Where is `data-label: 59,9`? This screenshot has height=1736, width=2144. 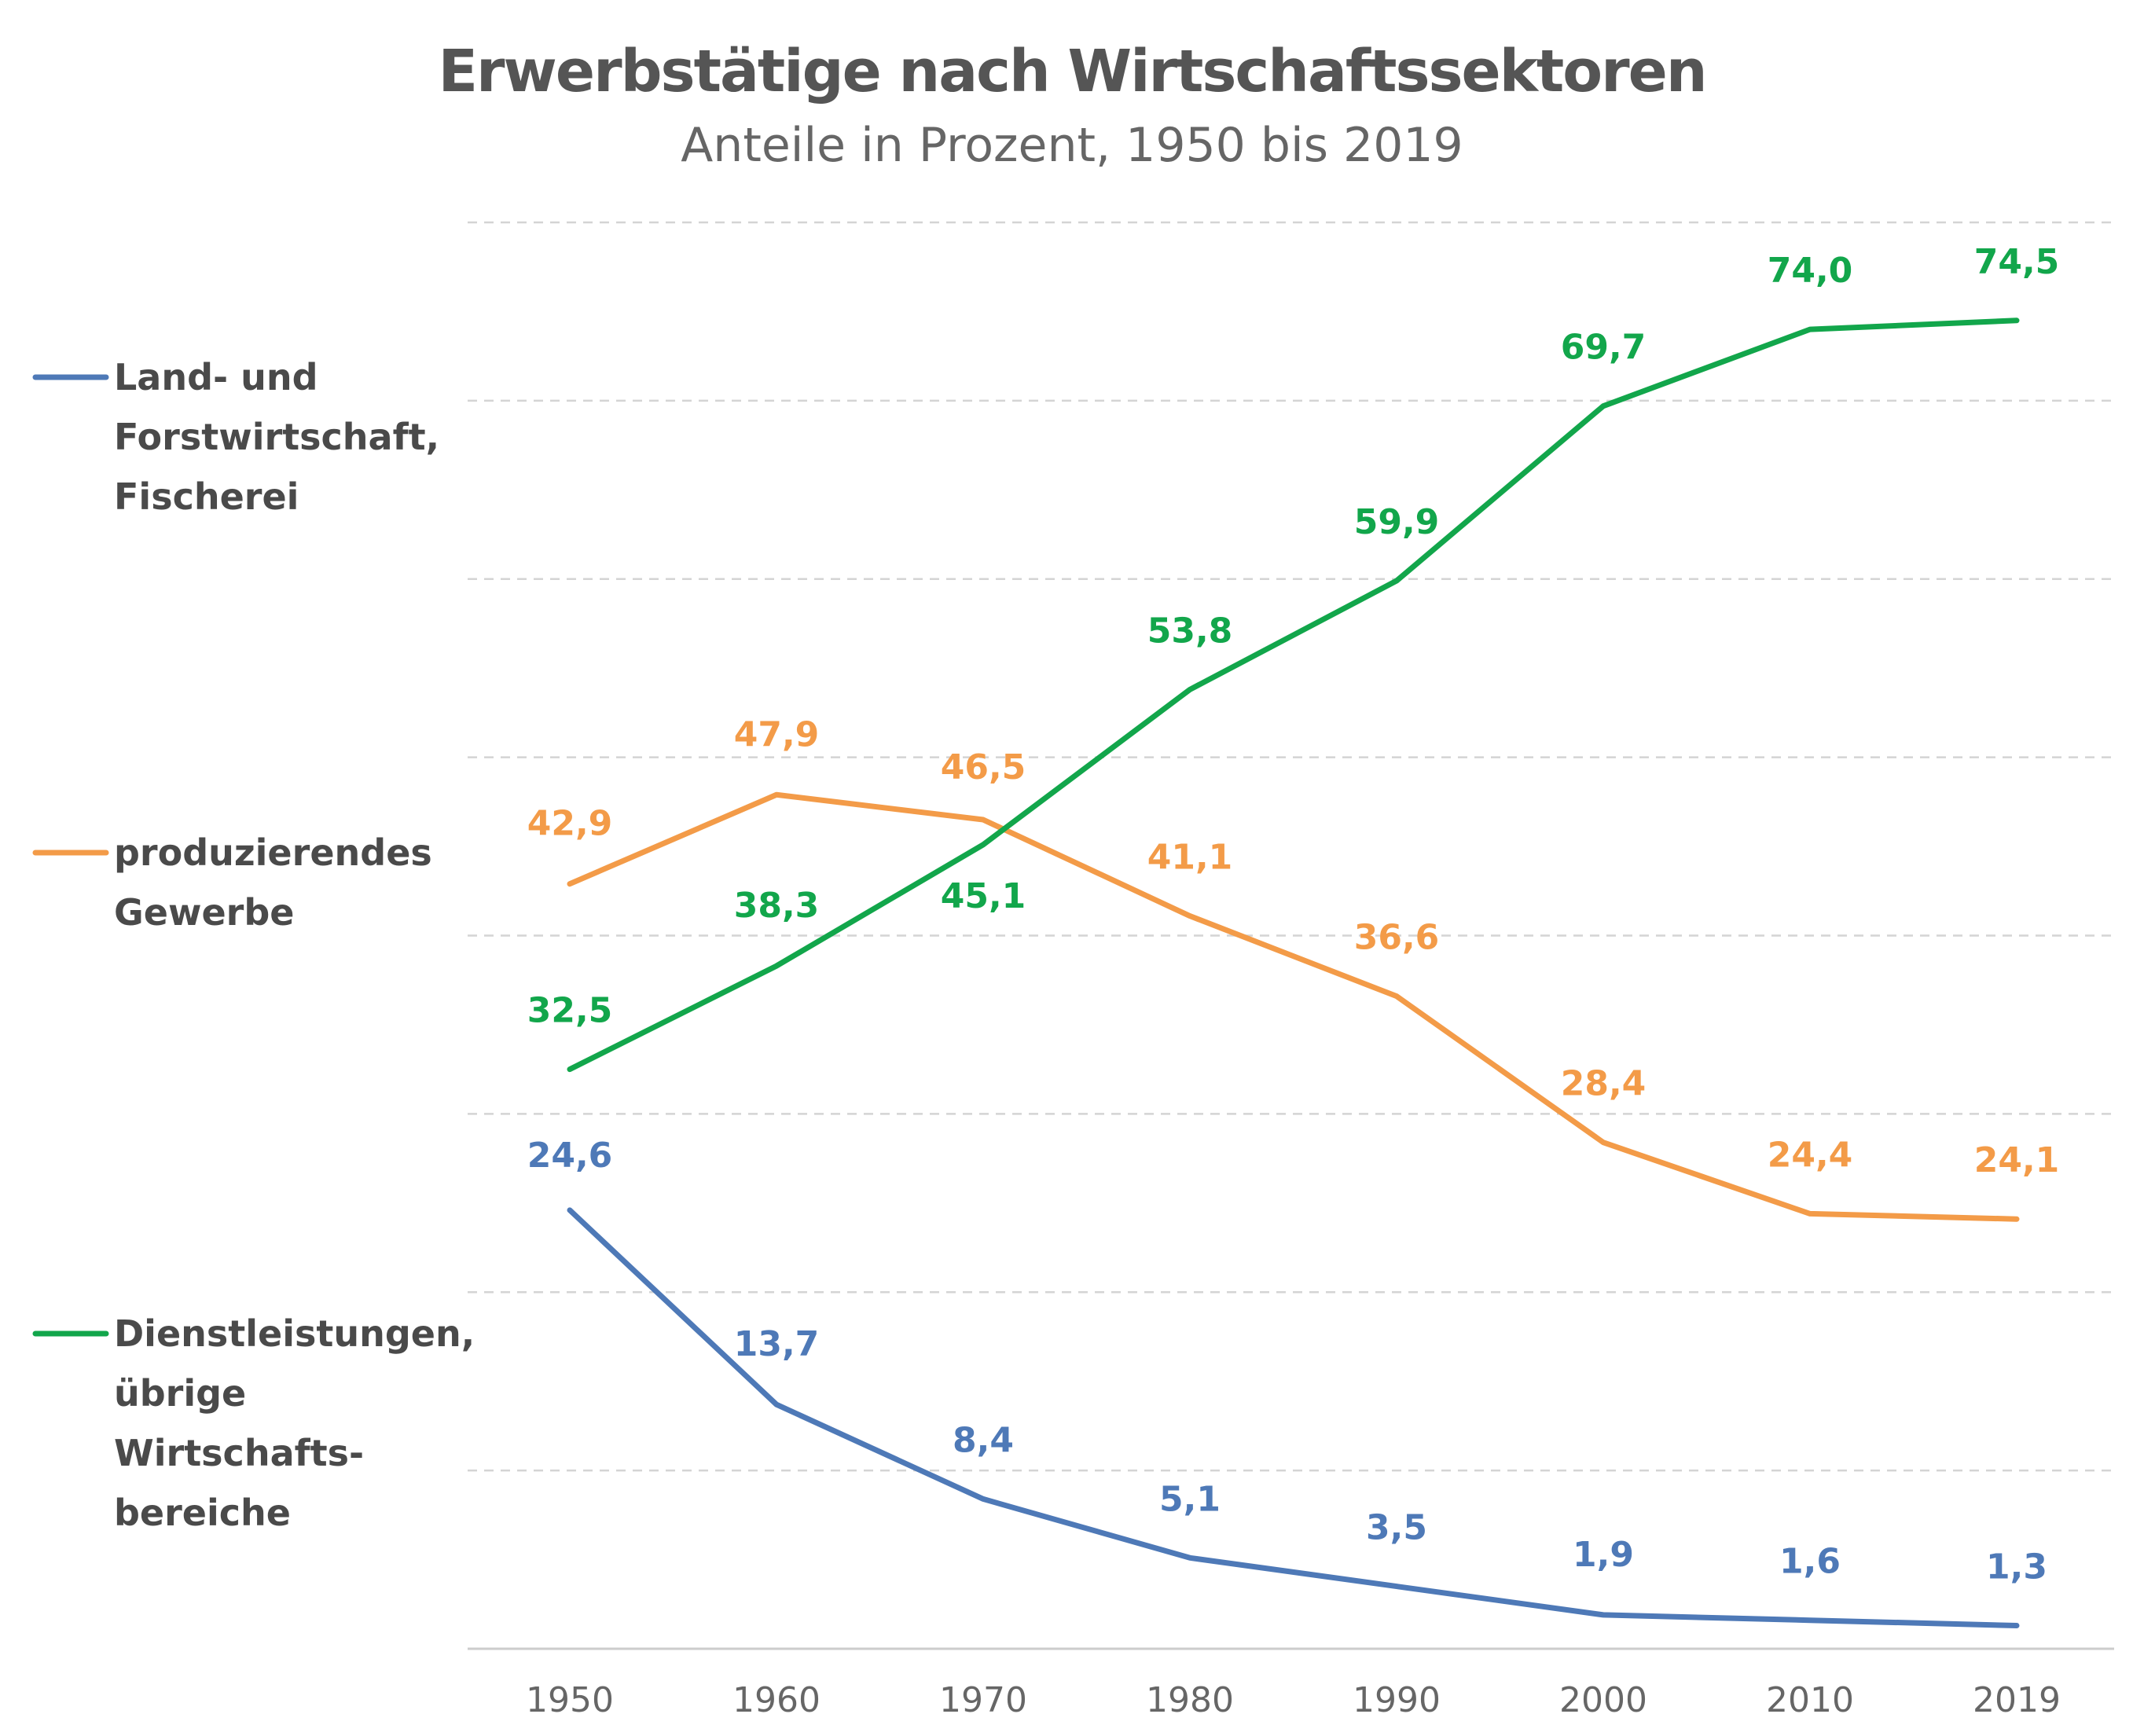 data-label: 59,9 is located at coordinates (1397, 522).